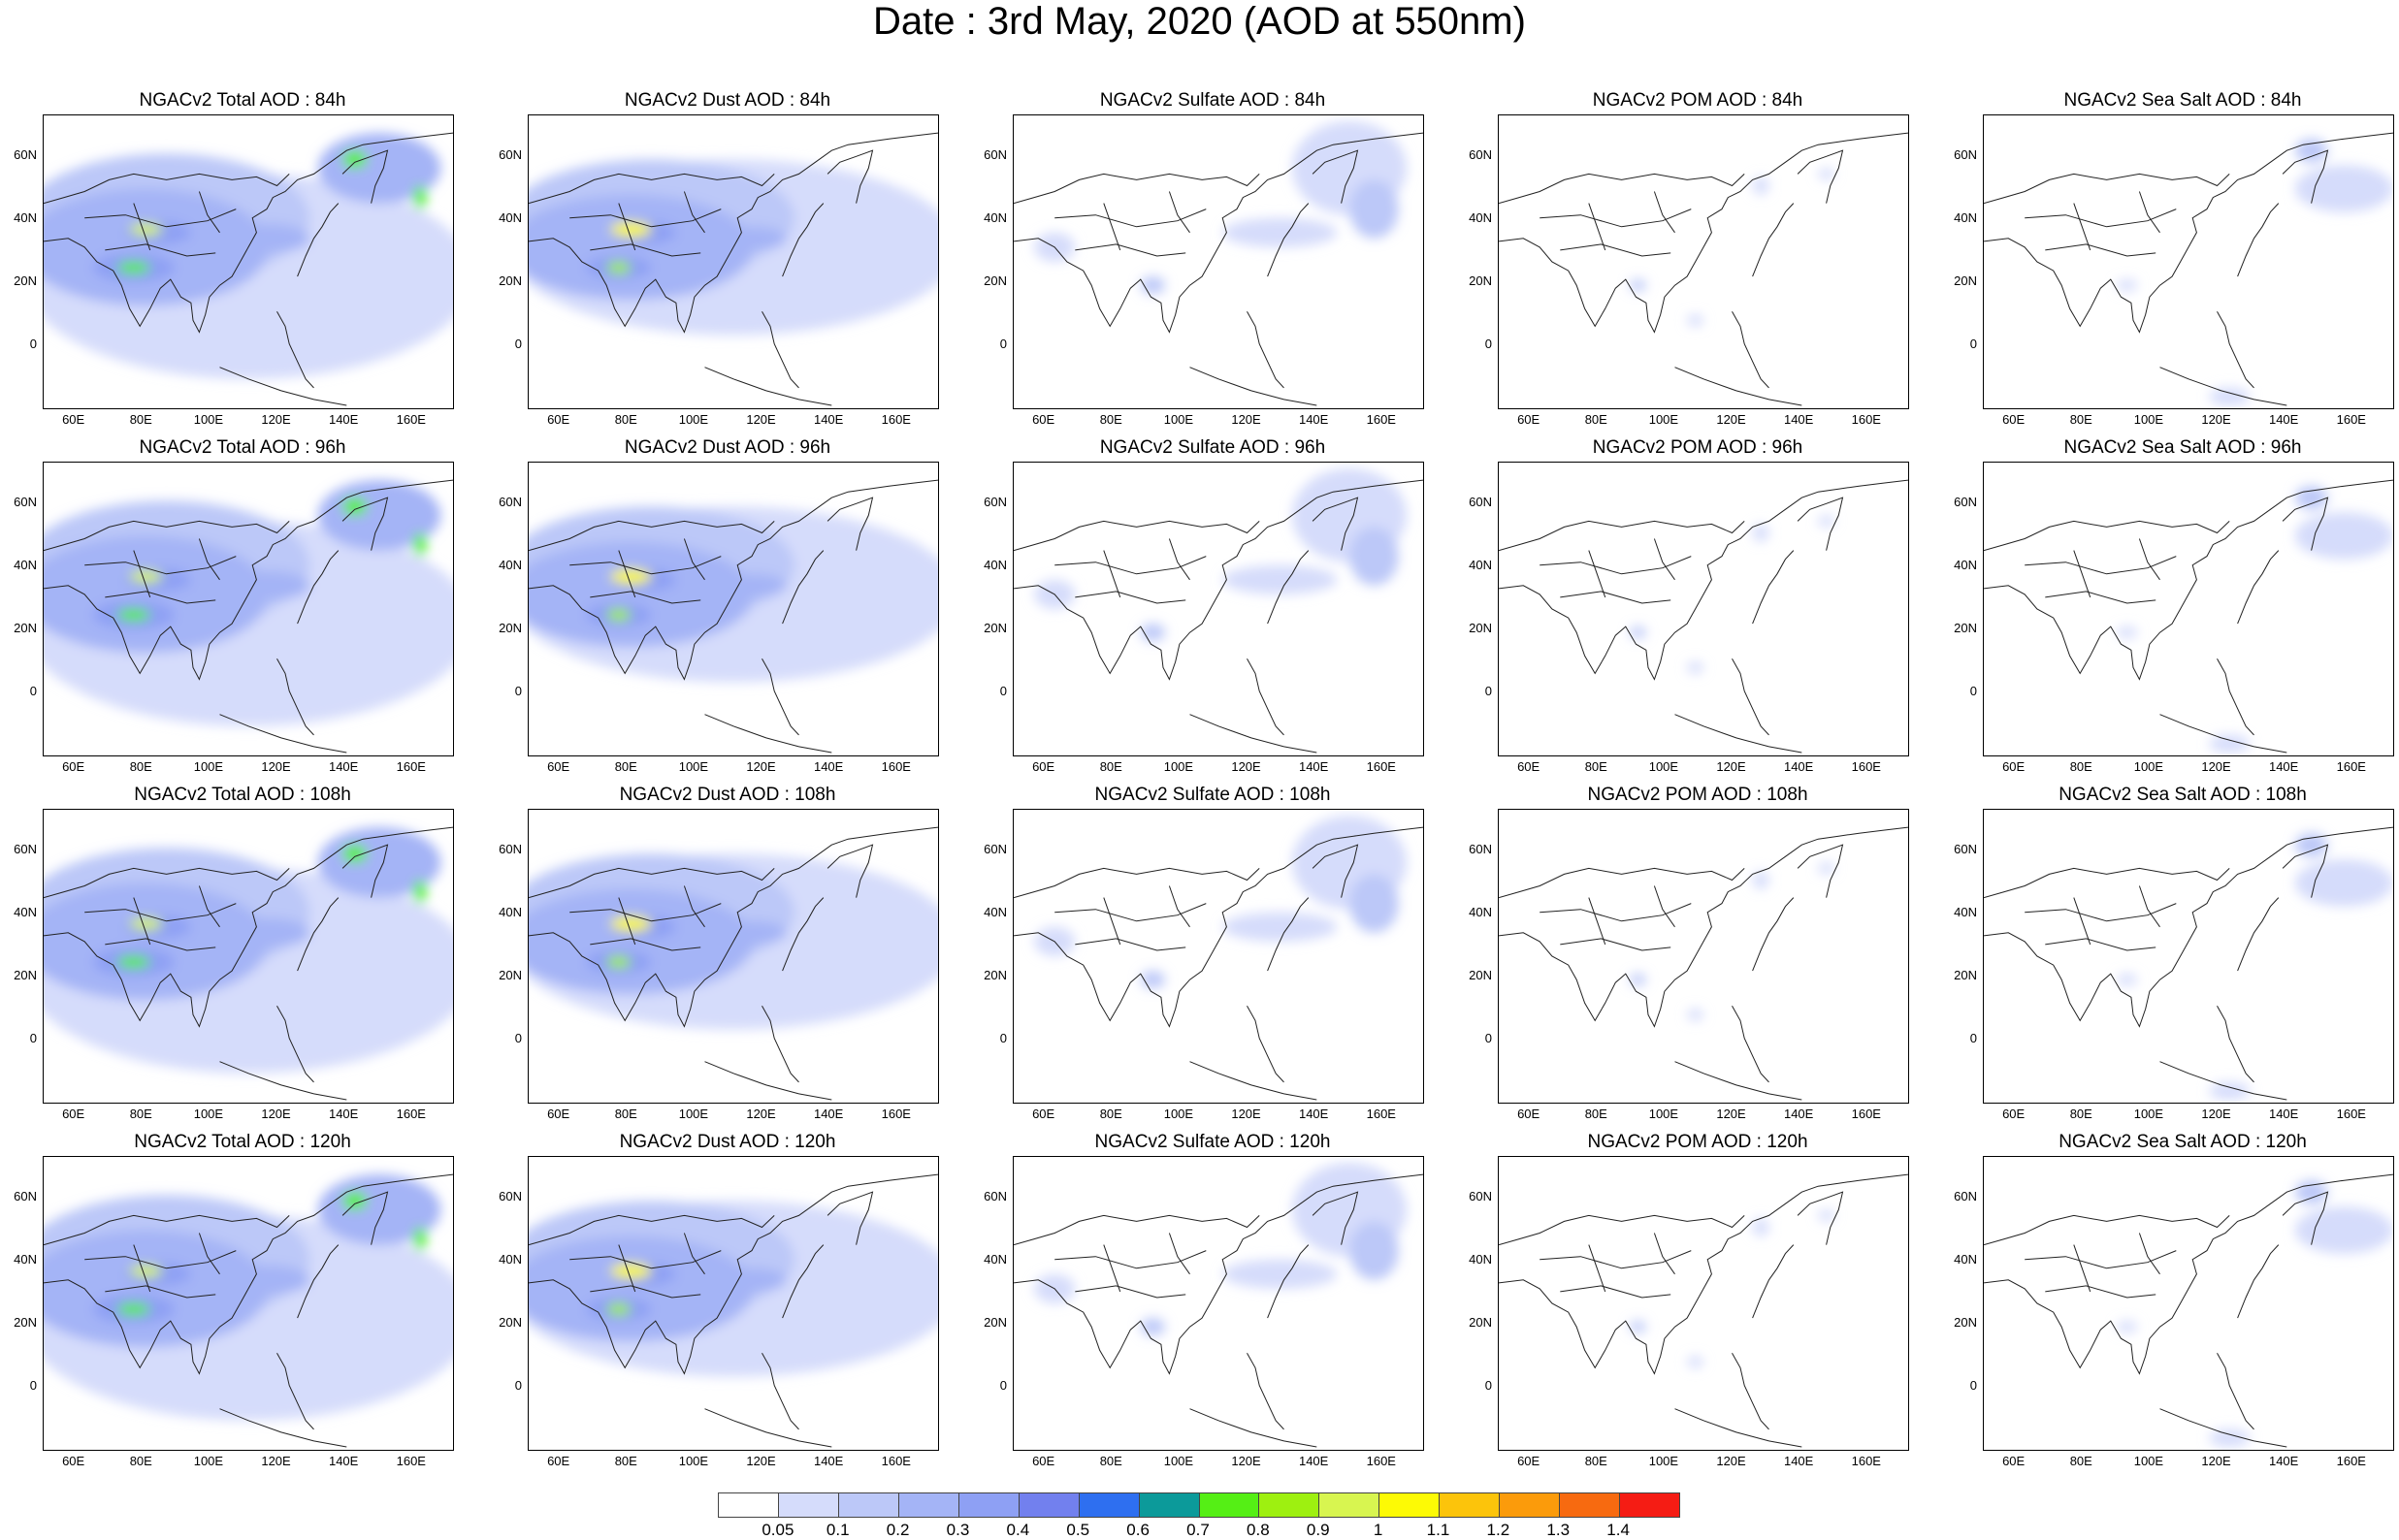 This screenshot has height=1540, width=2399. Describe the element at coordinates (1138, 1530) in the screenshot. I see `colorbar-label: 0.6` at that location.